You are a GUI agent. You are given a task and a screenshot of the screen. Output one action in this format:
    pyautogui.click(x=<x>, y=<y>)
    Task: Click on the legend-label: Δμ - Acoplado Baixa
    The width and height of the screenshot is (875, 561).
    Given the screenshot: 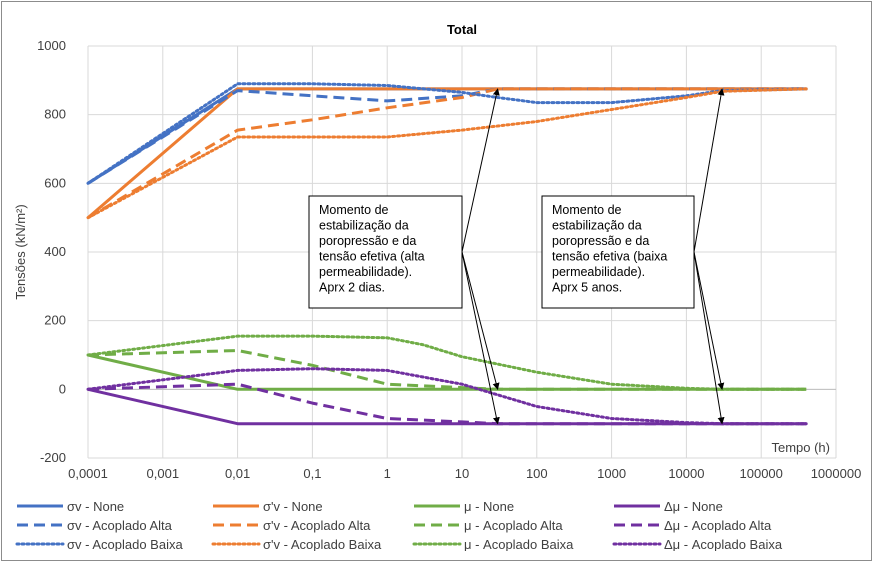 What is the action you would take?
    pyautogui.click(x=723, y=544)
    